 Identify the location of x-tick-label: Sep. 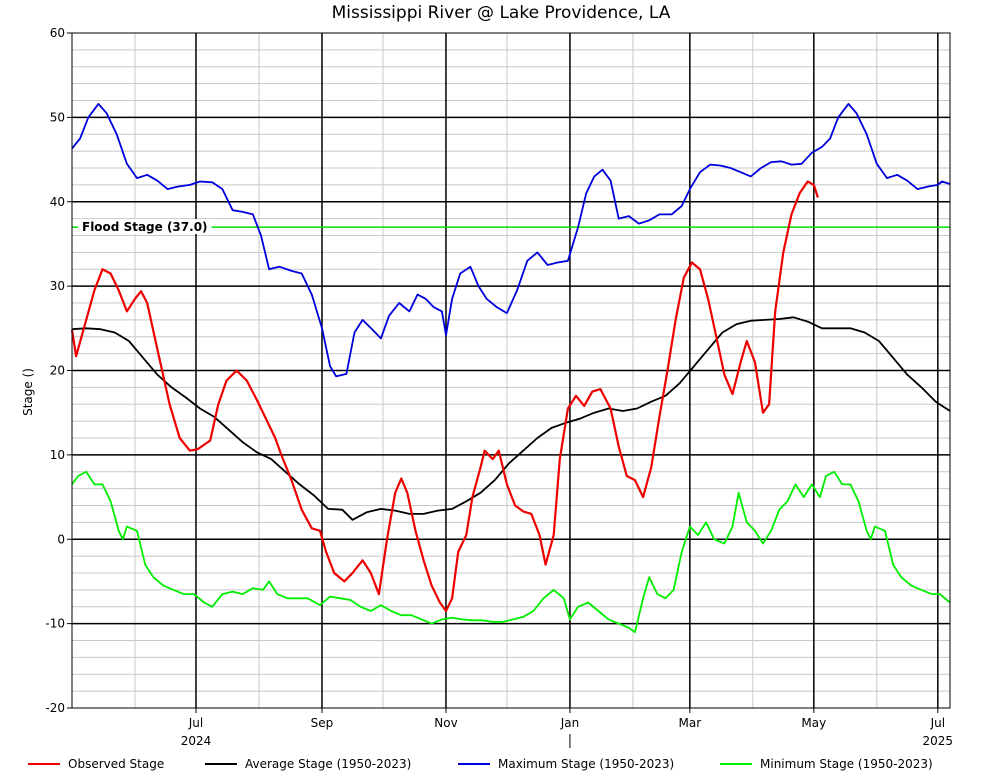
(322, 723).